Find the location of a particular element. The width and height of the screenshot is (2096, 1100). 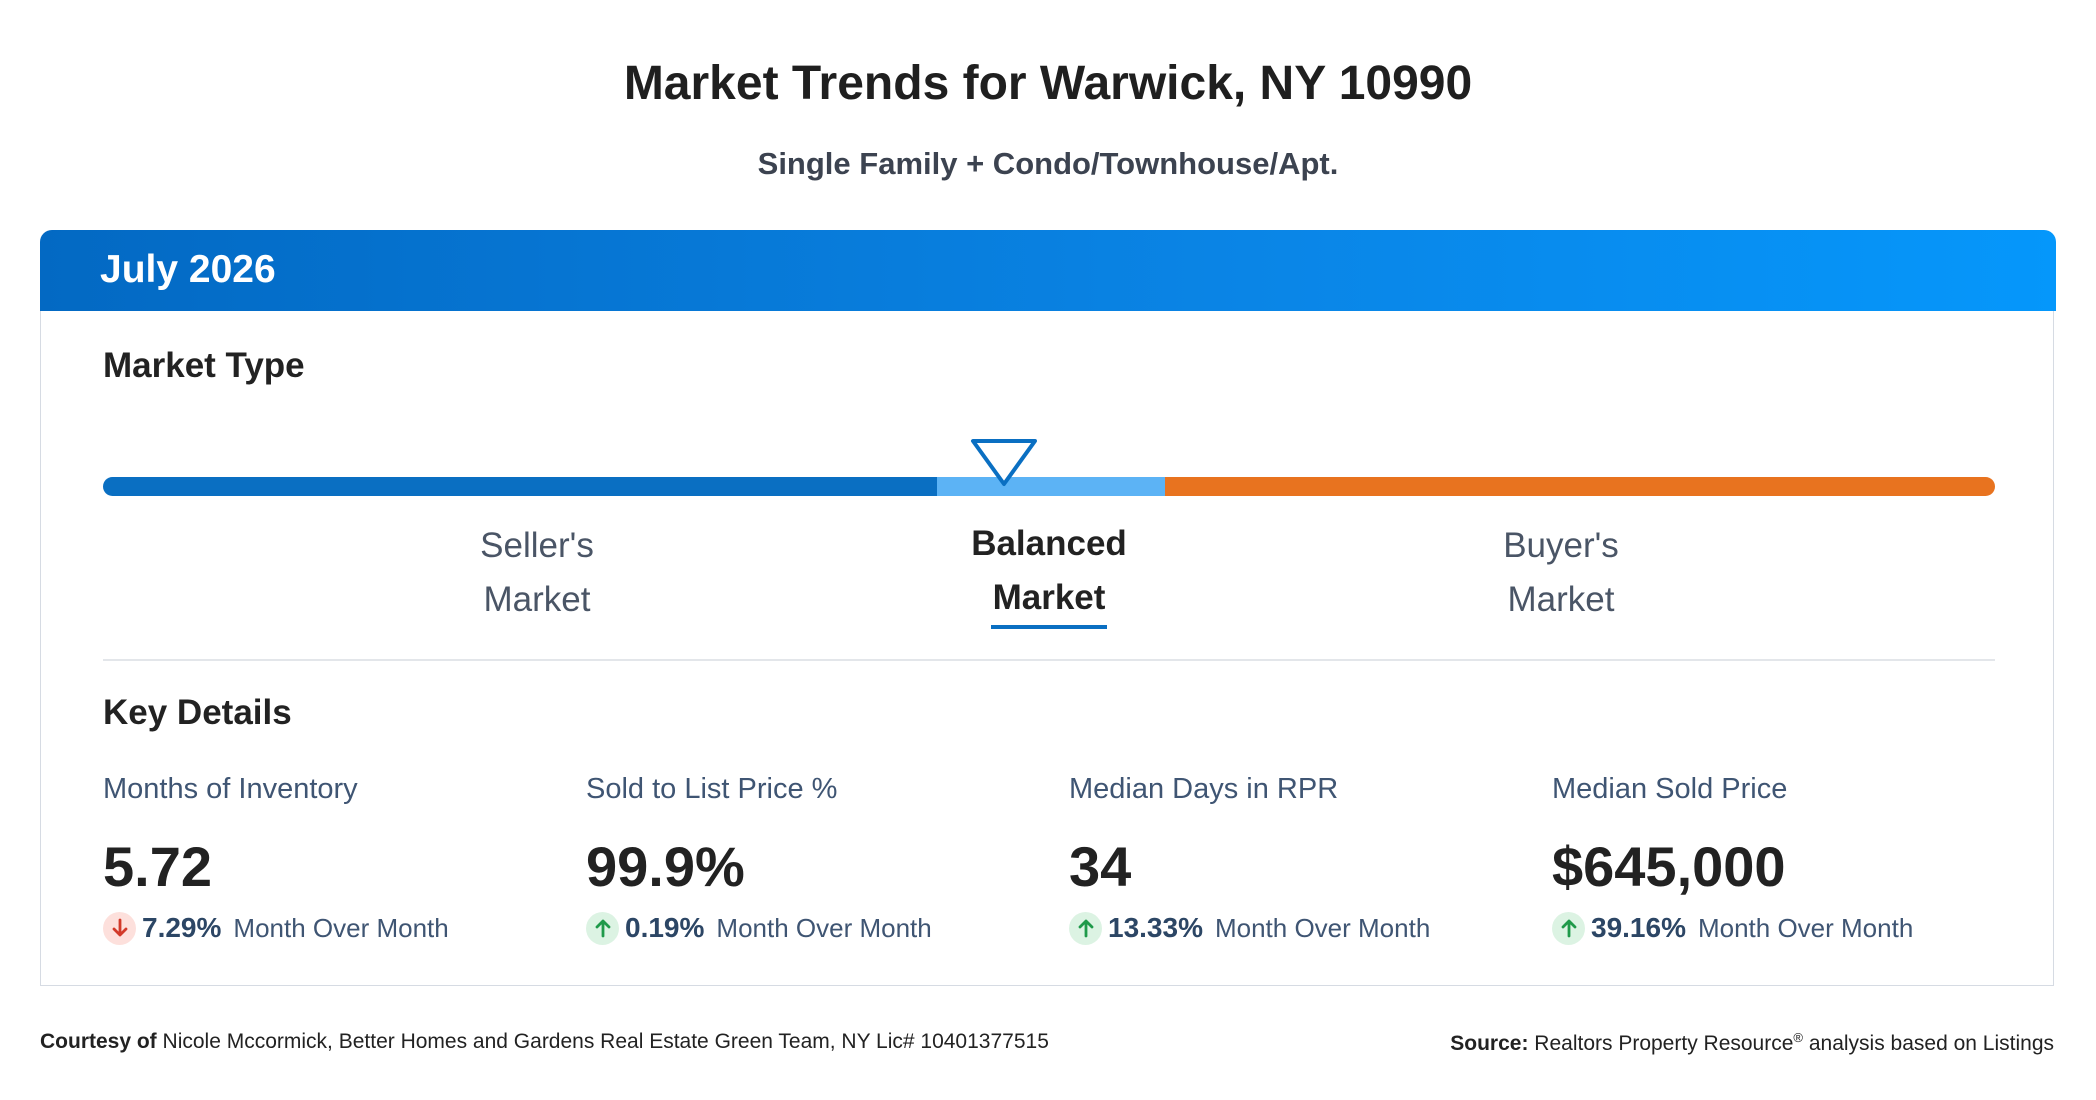

stat-change-percent: 39.16% is located at coordinates (1638, 927).